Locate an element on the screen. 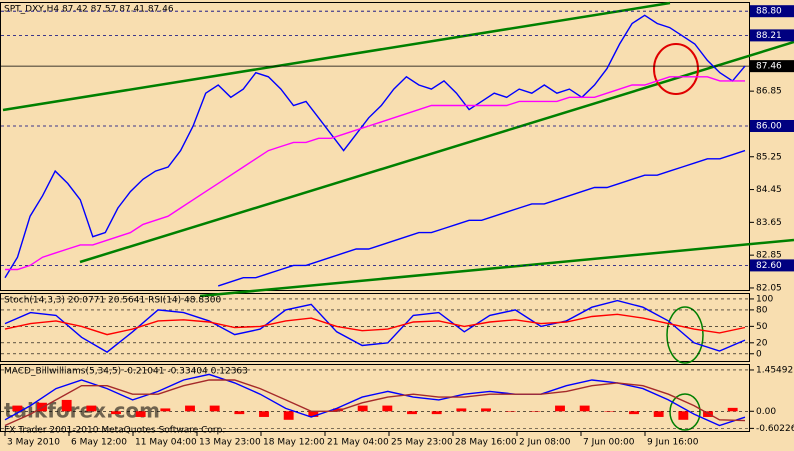 The height and width of the screenshot is (451, 794). x-tick-label: 13 May 23:00 is located at coordinates (230, 443).